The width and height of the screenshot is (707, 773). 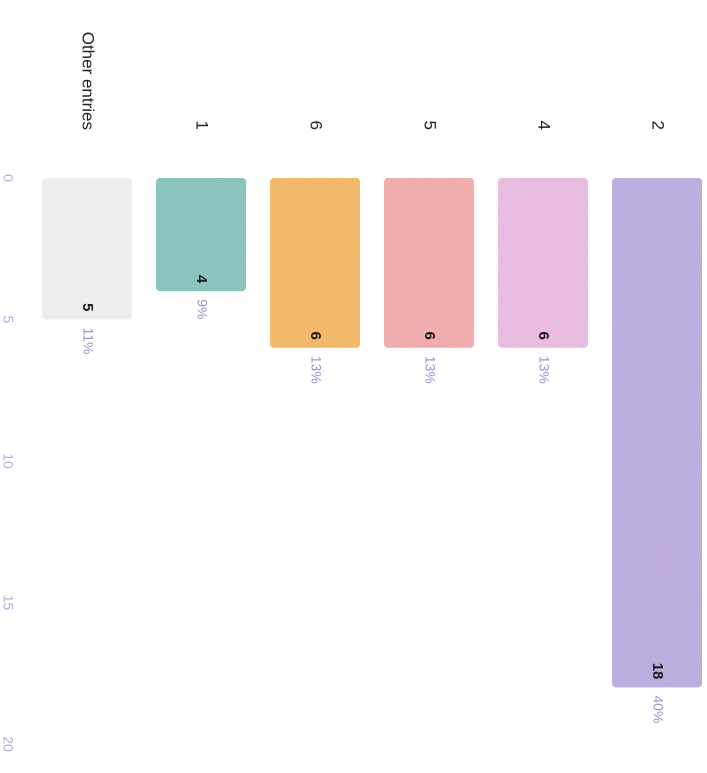 I want to click on tick-label: 0, so click(x=8, y=178).